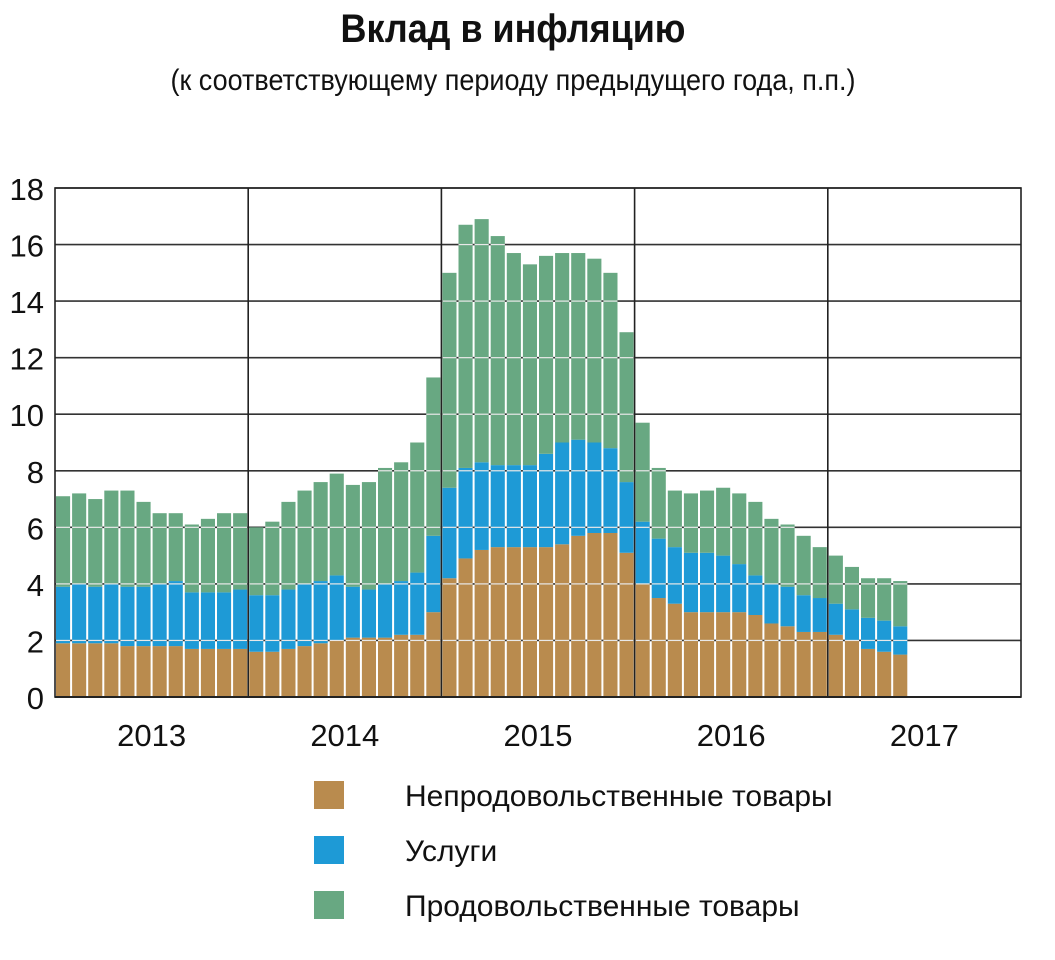 Image resolution: width=1055 pixels, height=960 pixels. Describe the element at coordinates (27, 189) in the screenshot. I see `y-tick-label: 18` at that location.